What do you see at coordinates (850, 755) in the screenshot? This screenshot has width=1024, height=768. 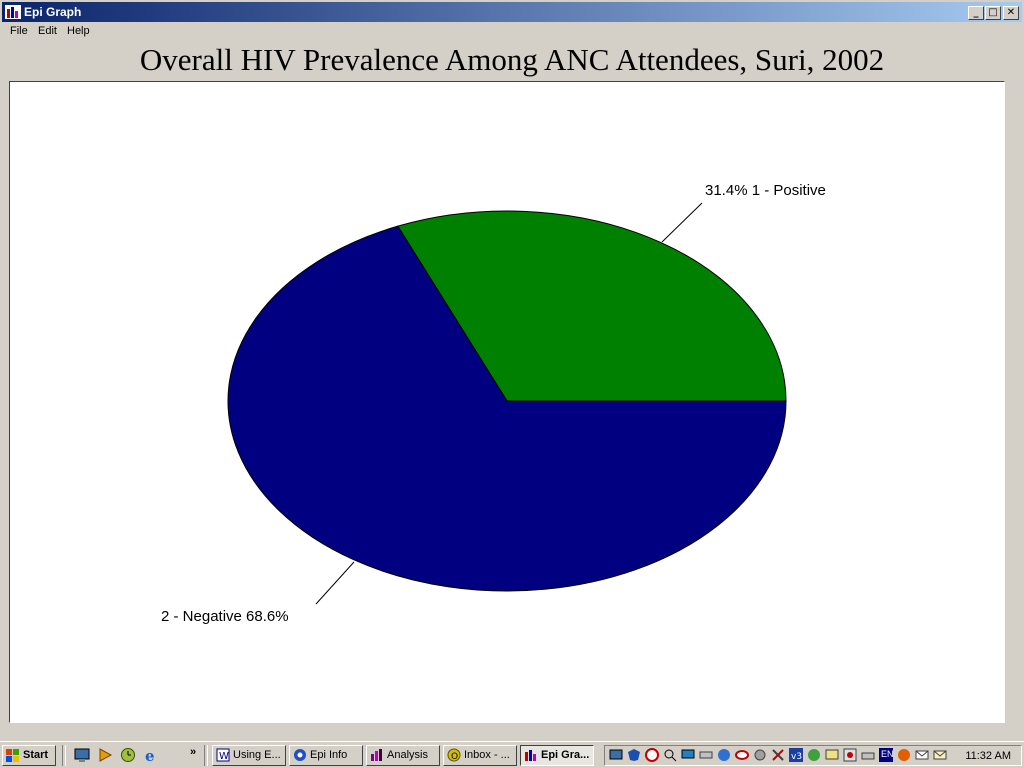 I see `disk-icon` at bounding box center [850, 755].